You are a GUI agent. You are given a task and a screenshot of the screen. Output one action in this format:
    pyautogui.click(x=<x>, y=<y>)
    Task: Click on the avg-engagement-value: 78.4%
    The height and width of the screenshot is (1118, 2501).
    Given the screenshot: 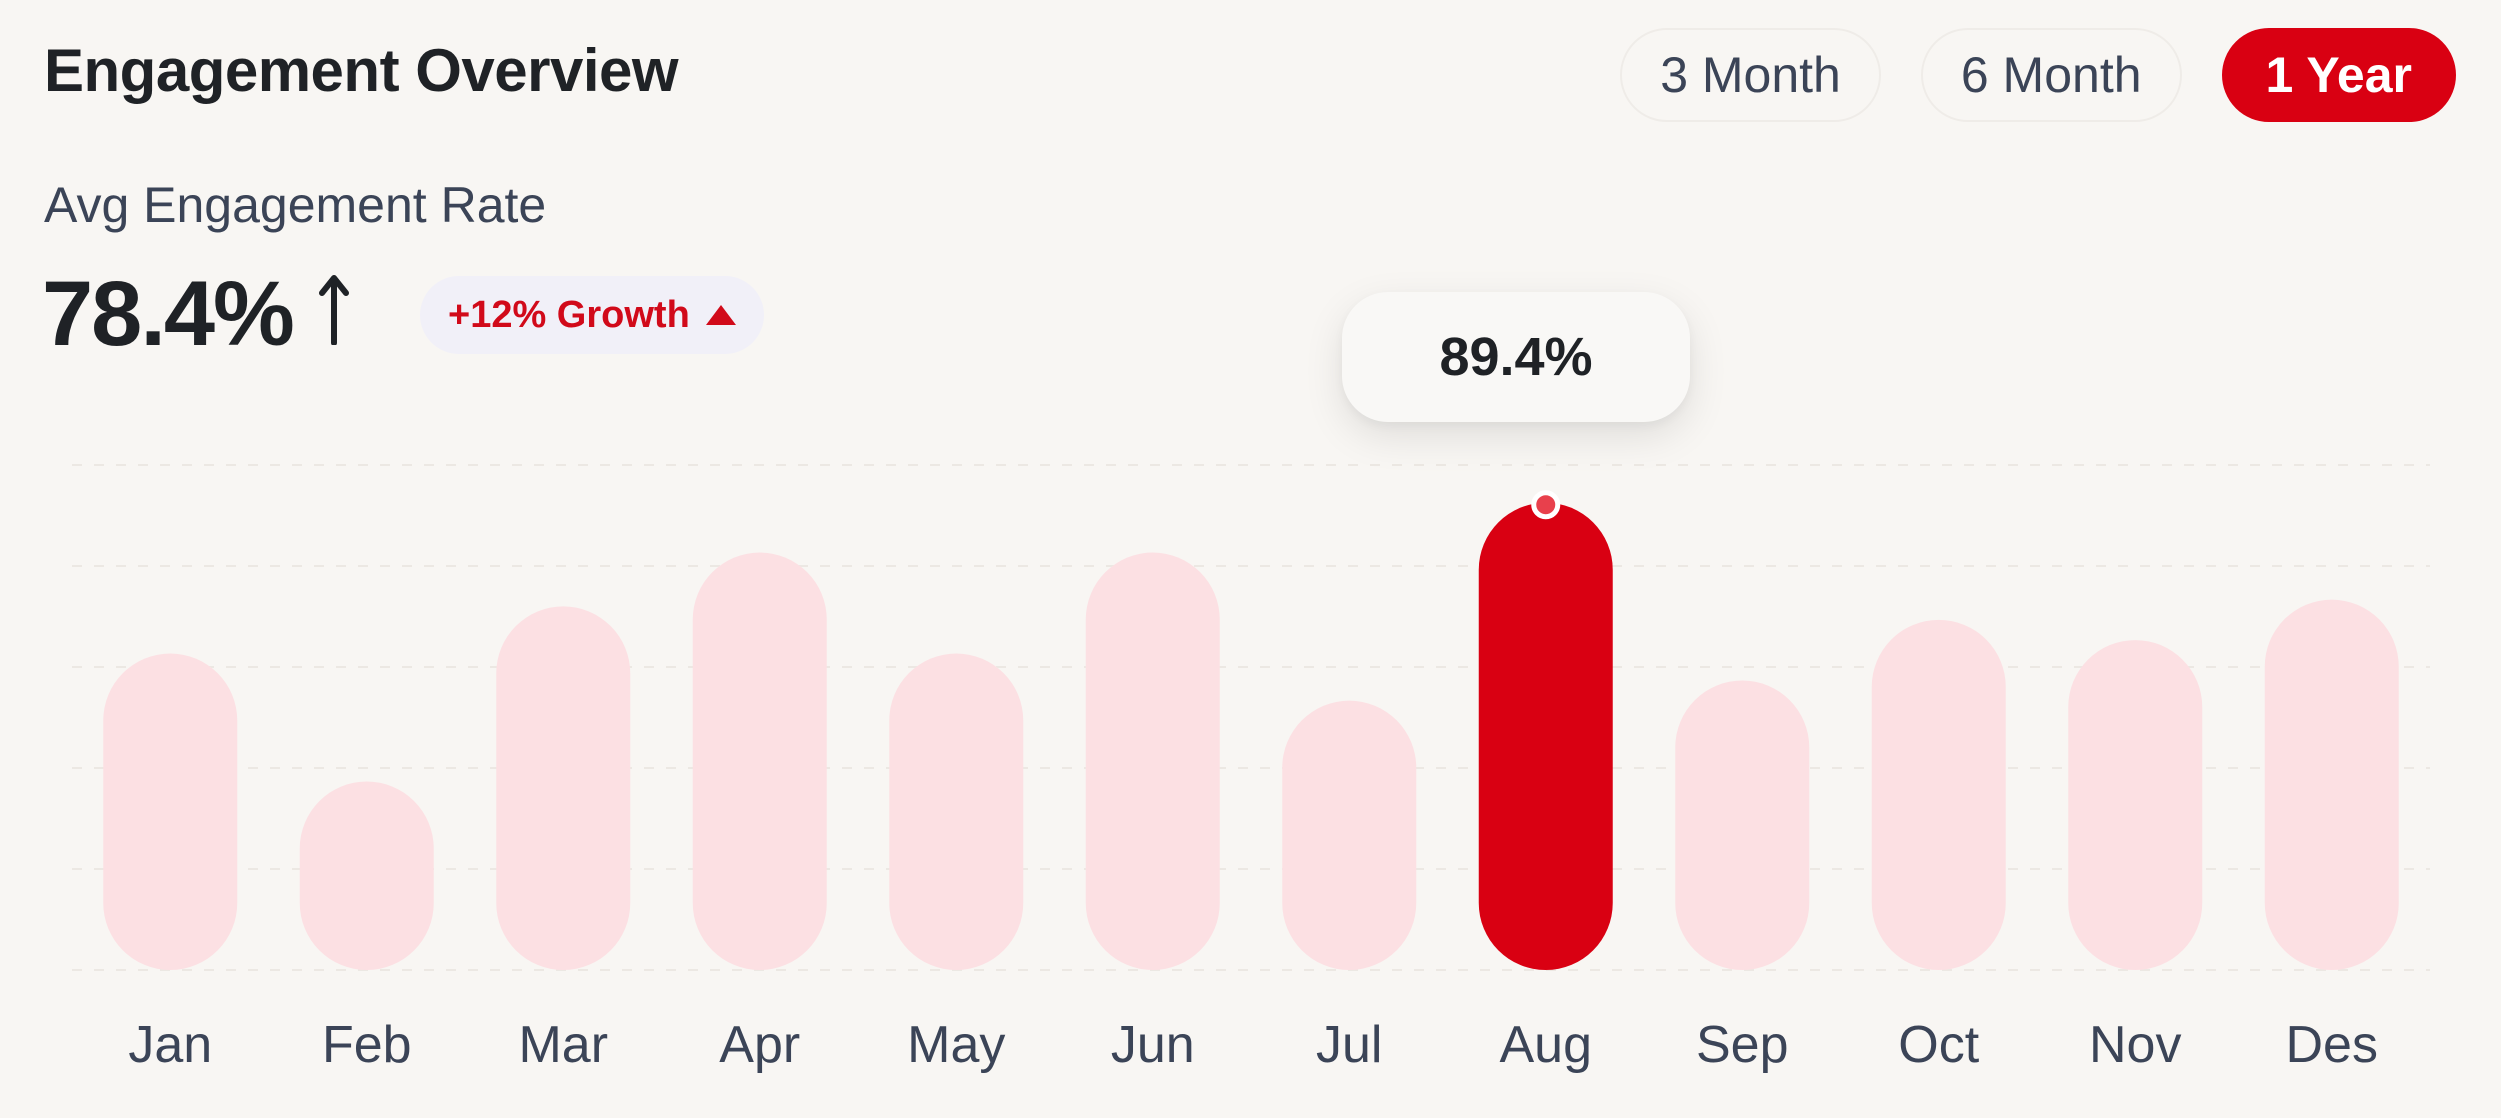 What is the action you would take?
    pyautogui.click(x=168, y=314)
    